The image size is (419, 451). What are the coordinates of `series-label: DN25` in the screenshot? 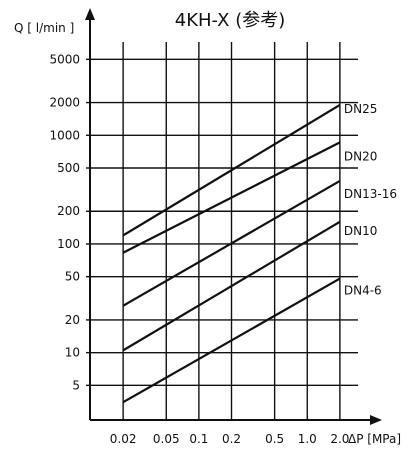 It's located at (361, 109).